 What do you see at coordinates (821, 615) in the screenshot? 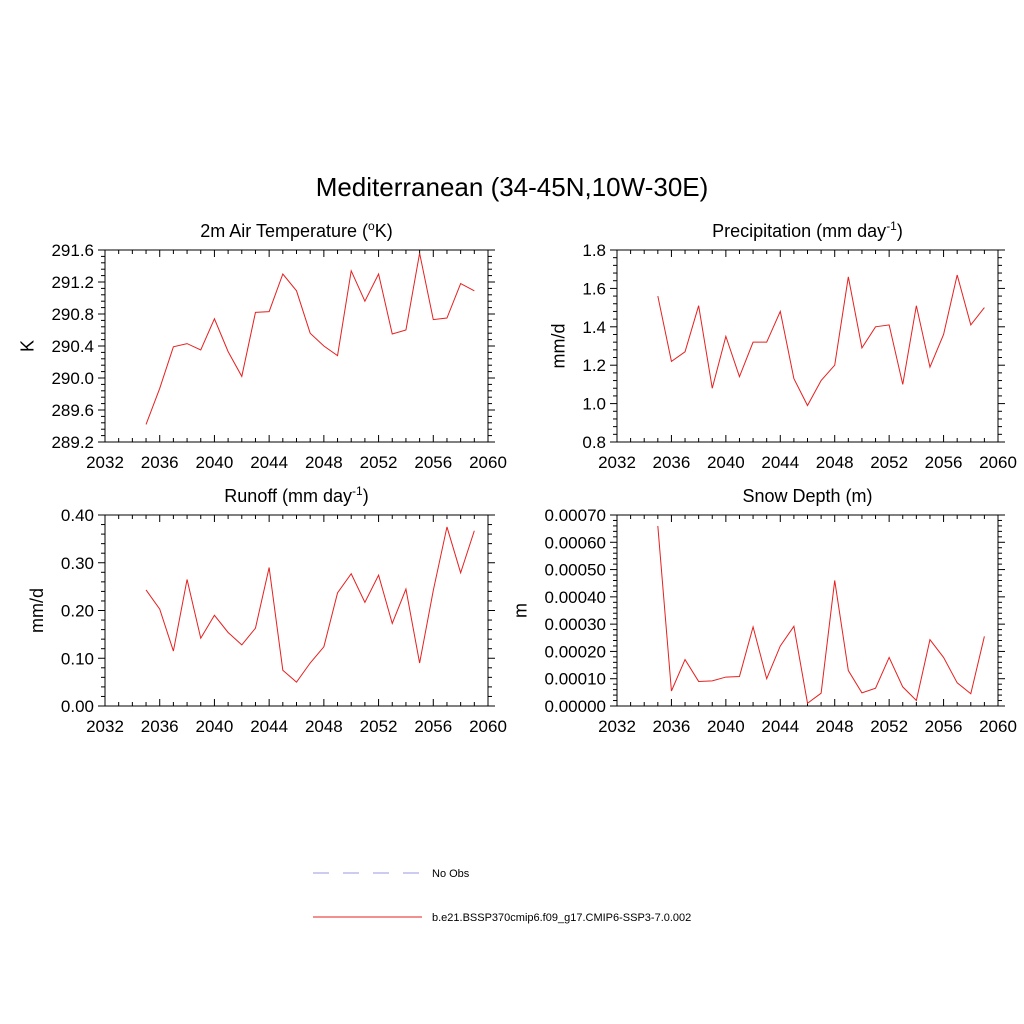
I see `series-line-snow` at bounding box center [821, 615].